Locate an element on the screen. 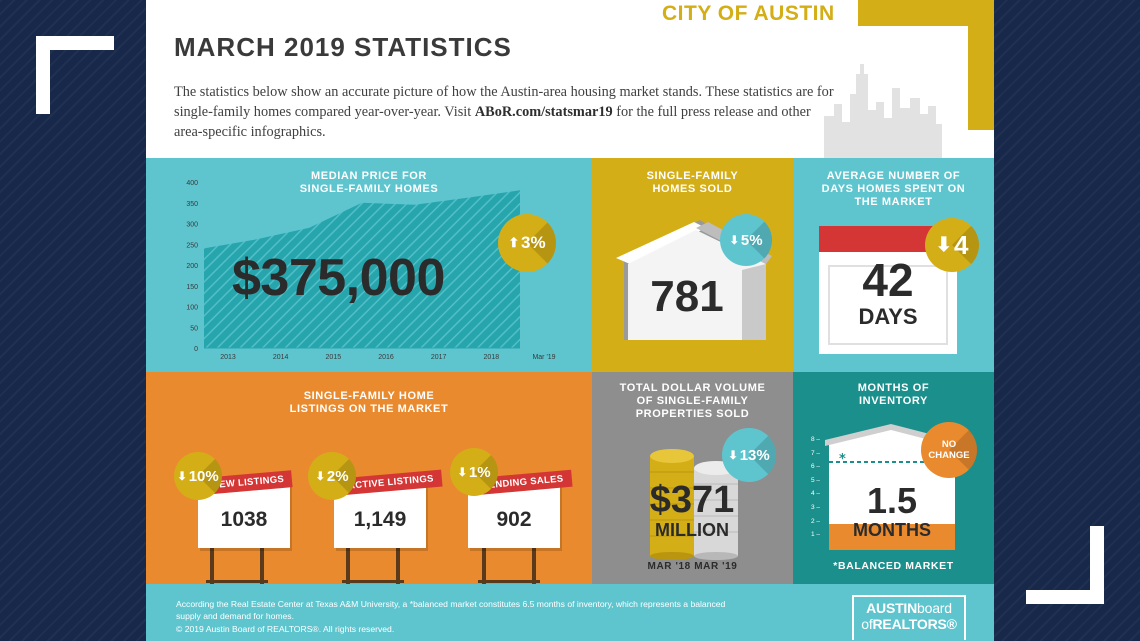 This screenshot has height=641, width=1140. city-label: CITY OF AUSTIN is located at coordinates (748, 13).